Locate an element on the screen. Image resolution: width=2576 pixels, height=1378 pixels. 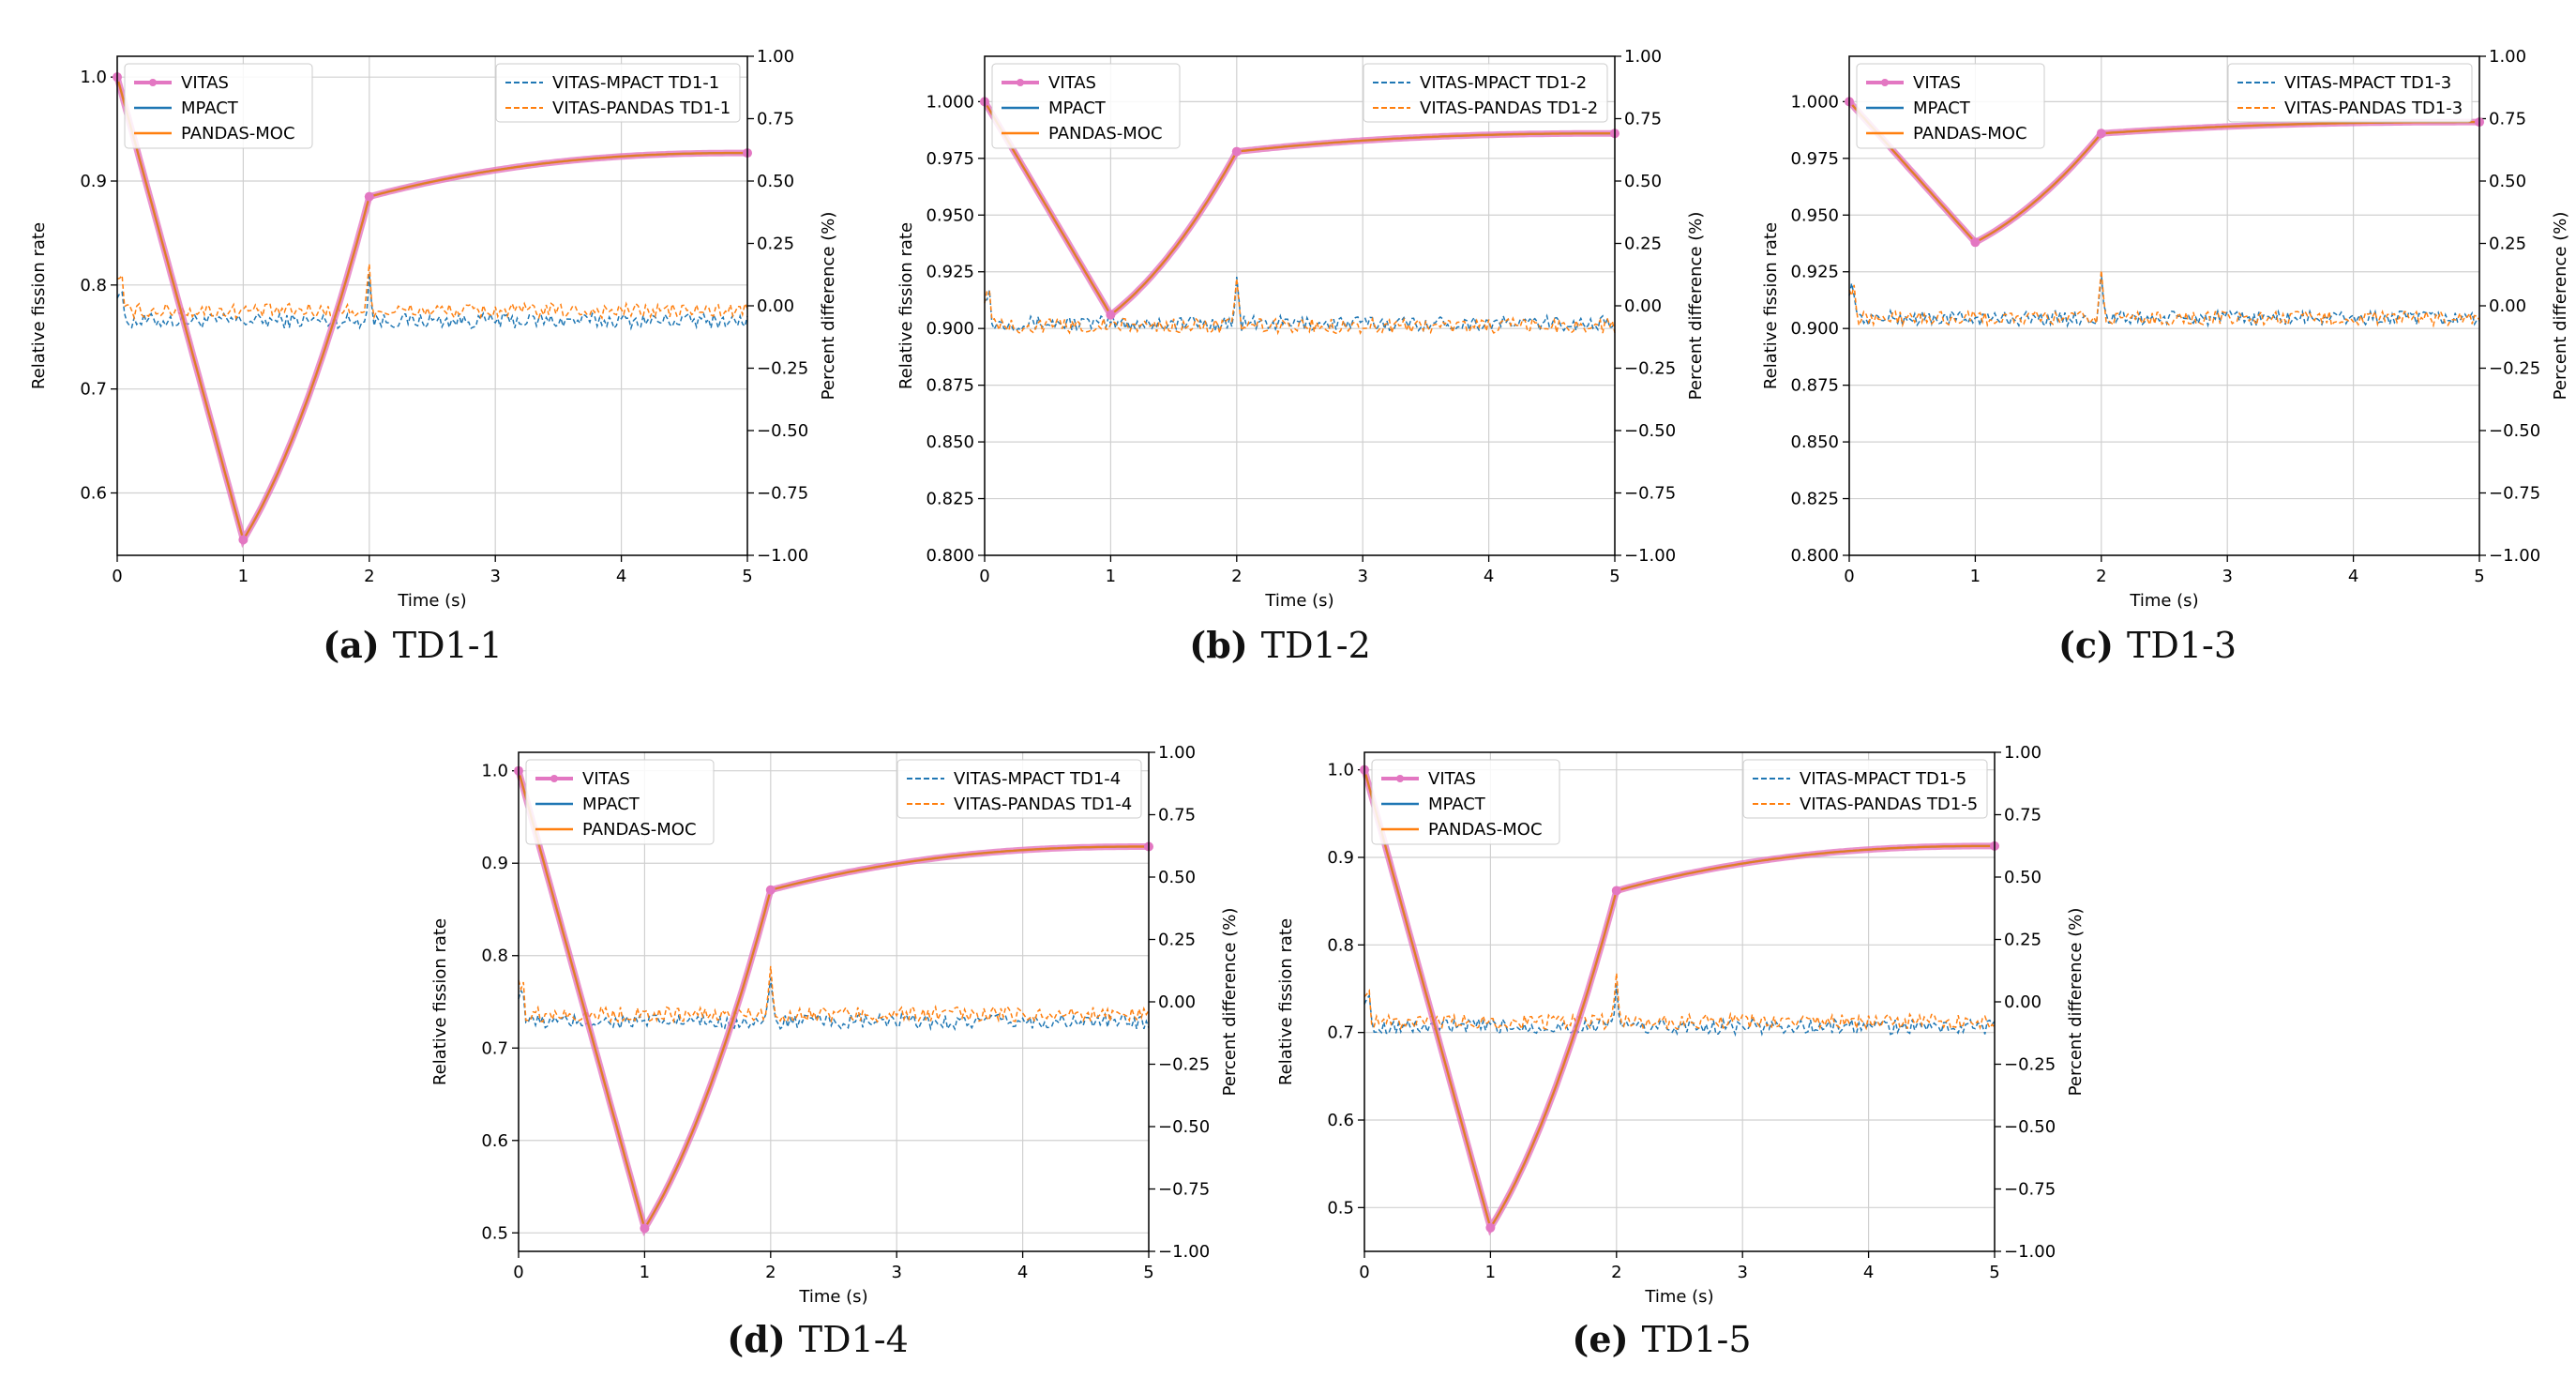
legend-right: VITAS-MPACT TD1-5 VITAS-PANDAS TD1-5 is located at coordinates (1865, 789).